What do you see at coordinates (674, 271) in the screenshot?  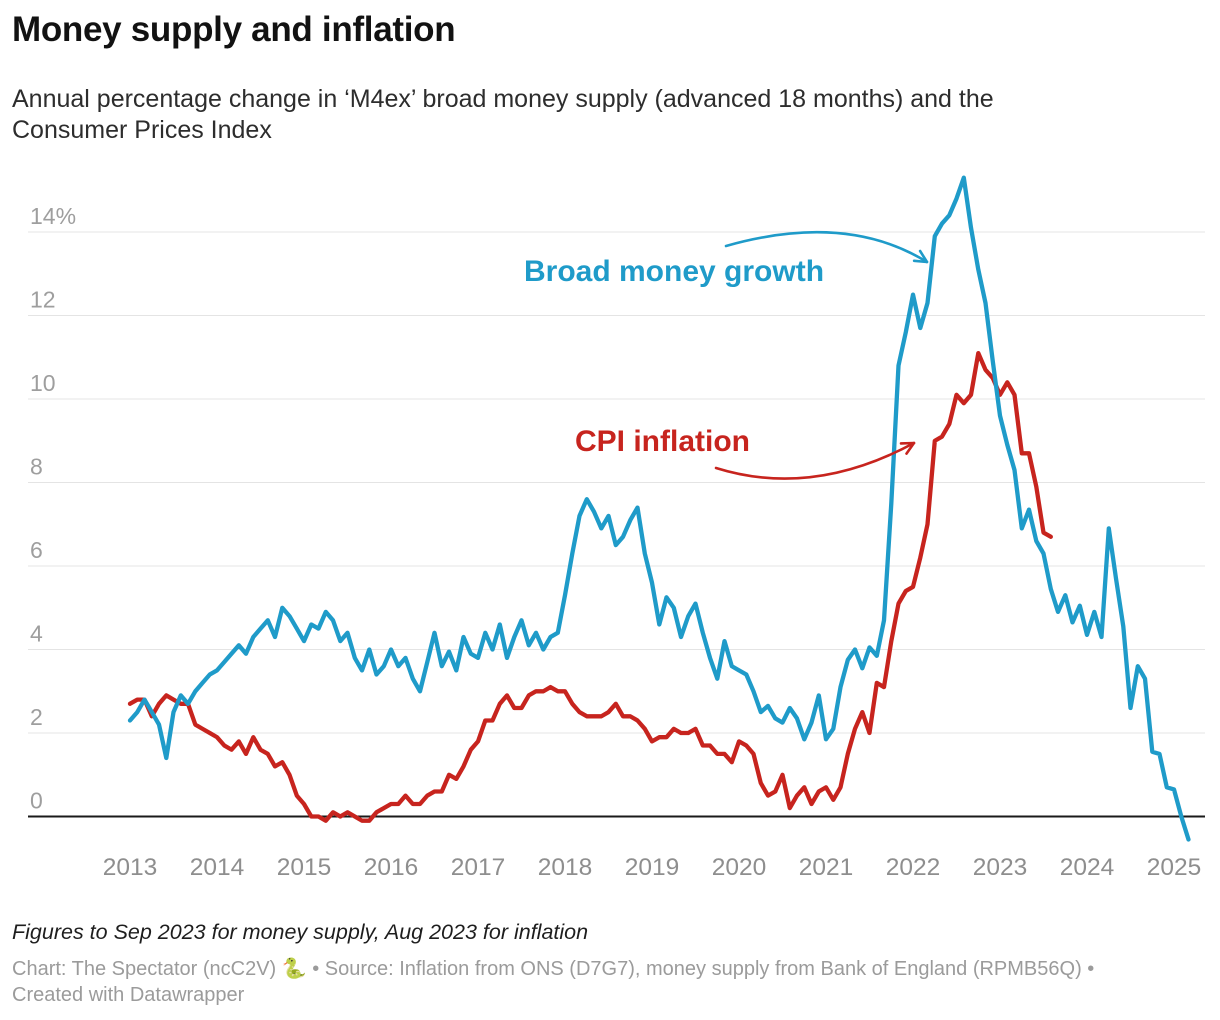 I see `annotation-broad-money-label: Broad money growth` at bounding box center [674, 271].